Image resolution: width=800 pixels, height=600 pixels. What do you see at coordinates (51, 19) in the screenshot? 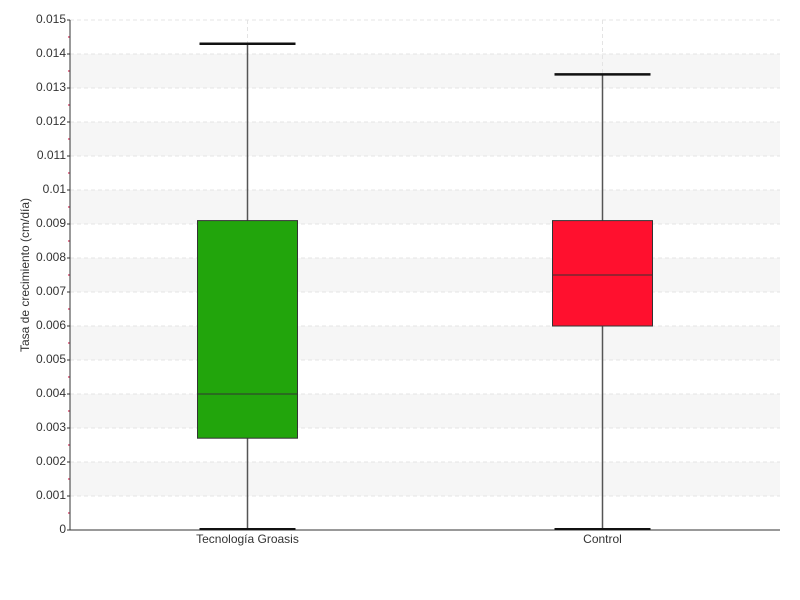
I see `y-tick-label: 0.015` at bounding box center [51, 19].